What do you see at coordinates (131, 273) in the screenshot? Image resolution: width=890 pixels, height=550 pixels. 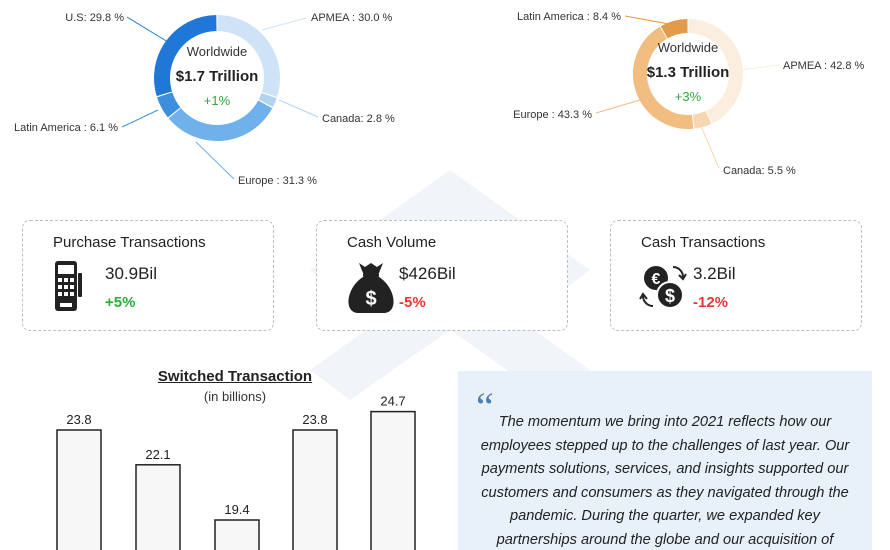 I see `card-value: 30.9Bil` at bounding box center [131, 273].